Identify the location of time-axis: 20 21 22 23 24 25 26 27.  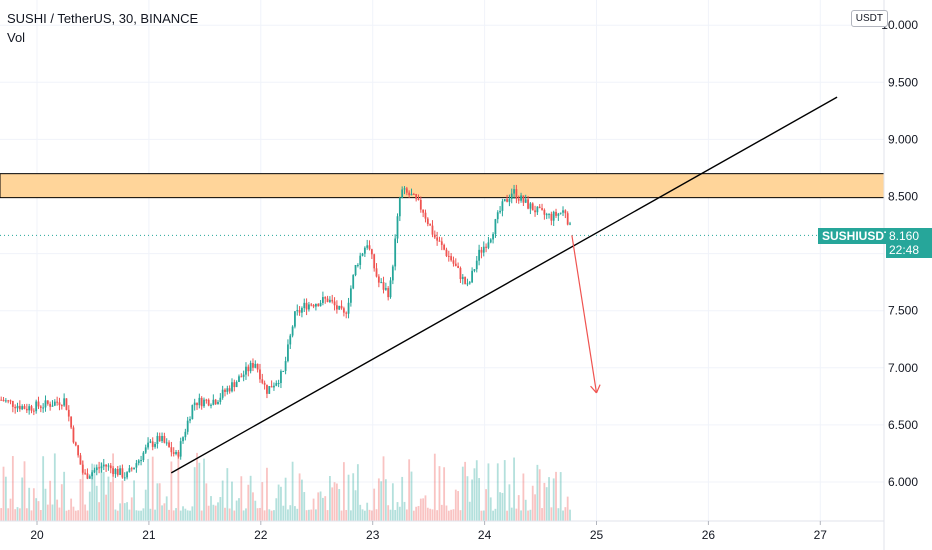
(428, 531).